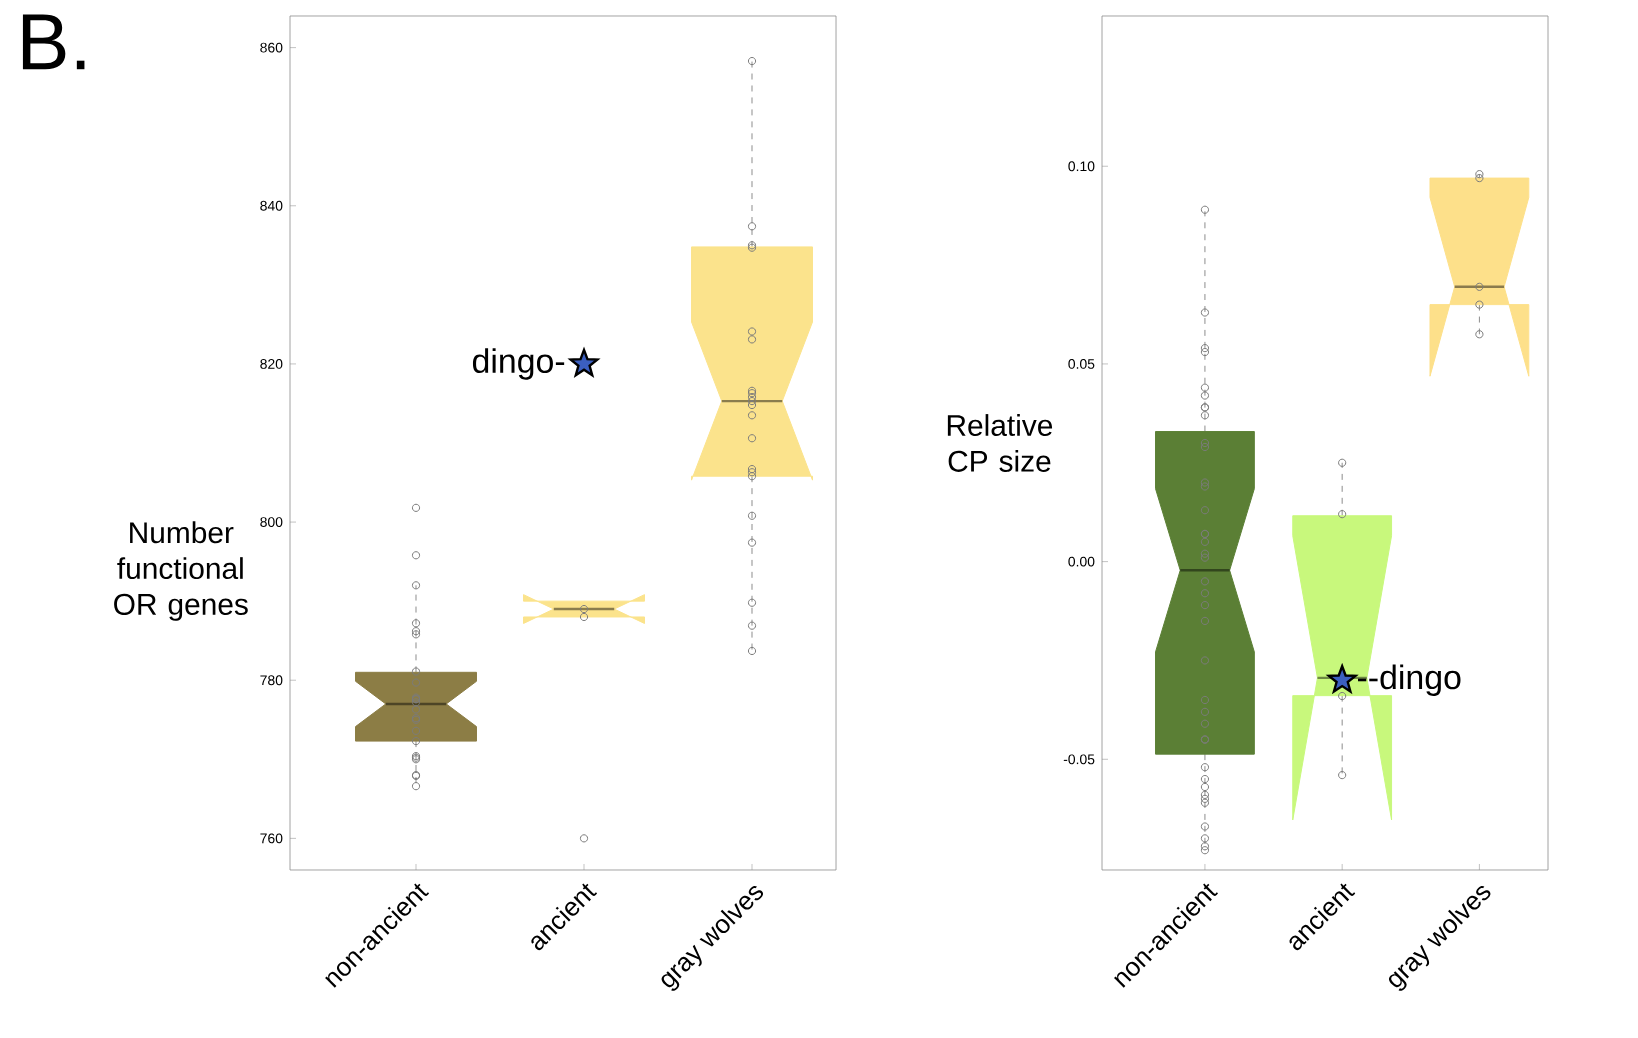 The image size is (1638, 1038). I want to click on chart-title: B., so click(53, 42).